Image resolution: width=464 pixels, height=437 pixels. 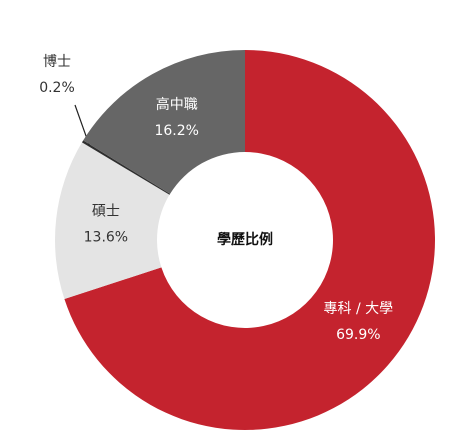 I want to click on slice-label: 高中職, so click(x=177, y=104).